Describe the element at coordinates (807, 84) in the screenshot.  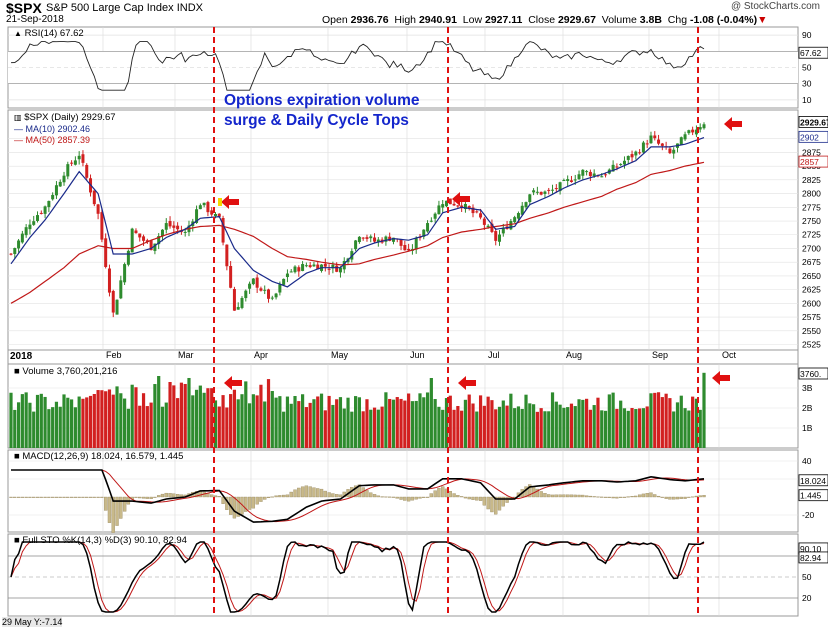
I see `rsi-tick-30: 30` at that location.